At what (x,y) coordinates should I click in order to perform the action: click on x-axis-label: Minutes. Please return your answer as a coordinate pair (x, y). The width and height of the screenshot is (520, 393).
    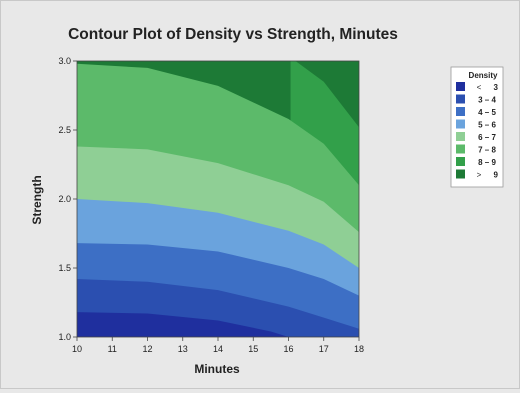
    Looking at the image, I should click on (217, 369).